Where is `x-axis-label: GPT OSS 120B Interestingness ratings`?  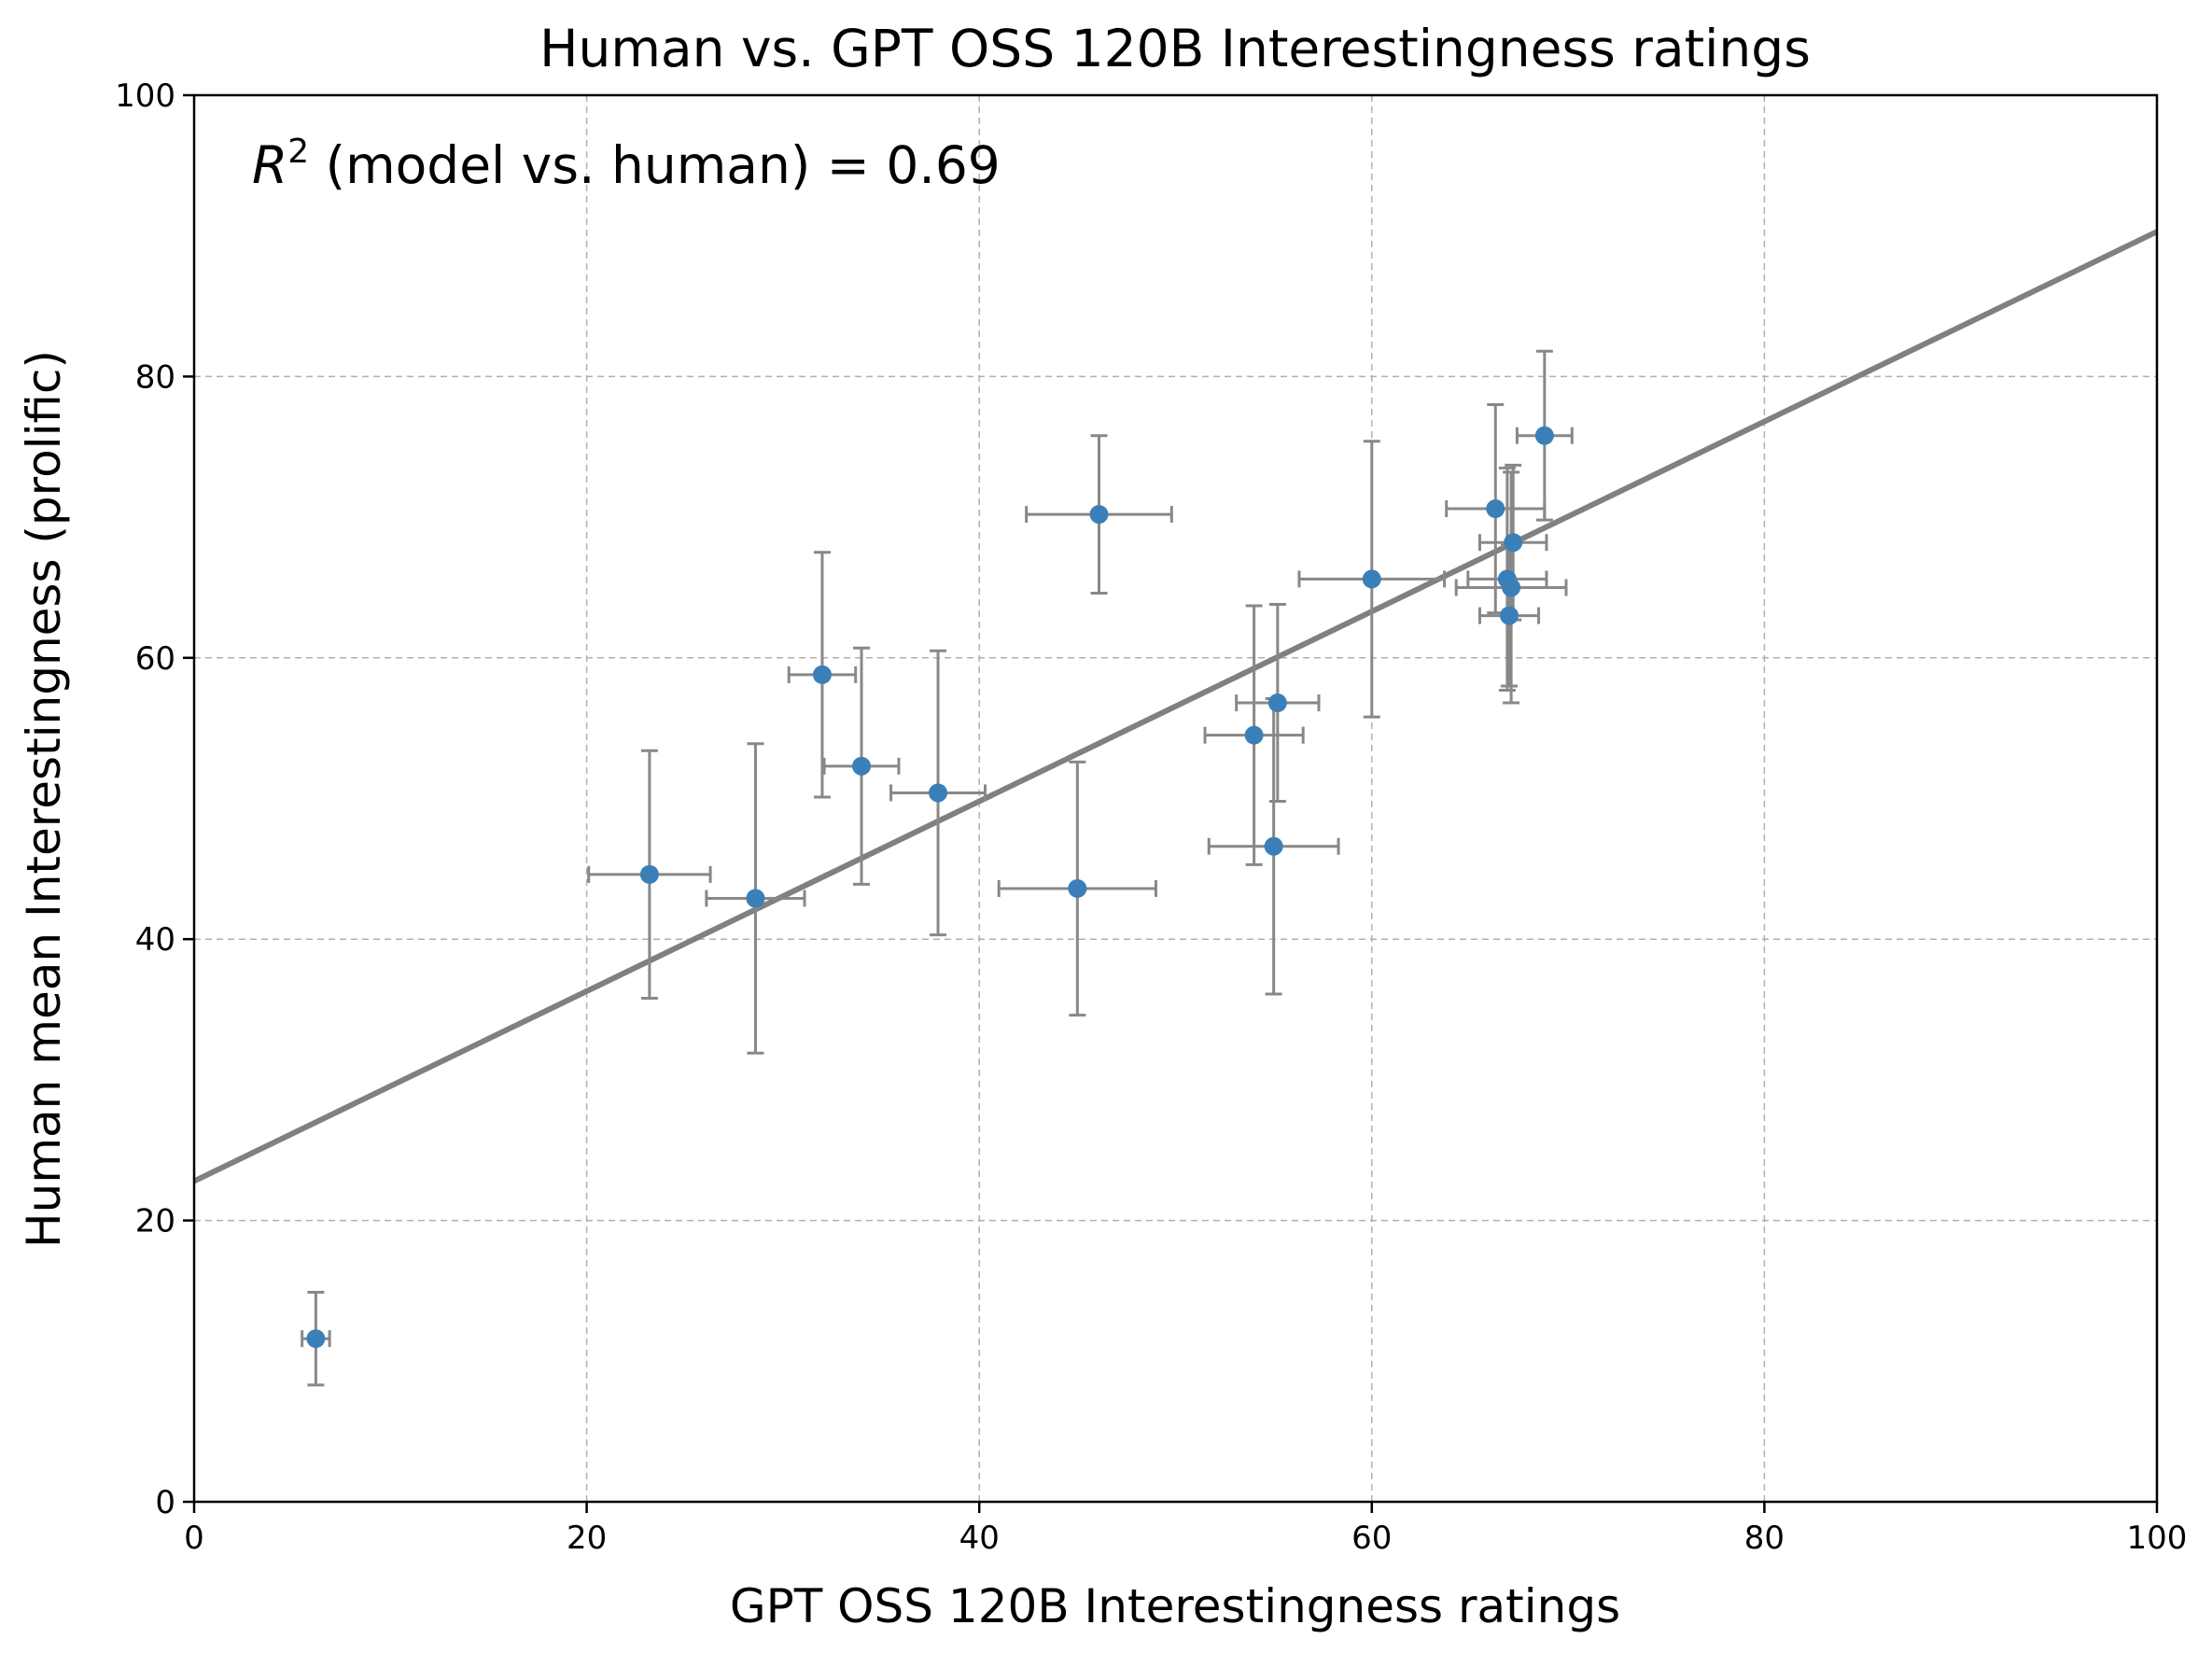 x-axis-label: GPT OSS 120B Interestingness ratings is located at coordinates (1175, 1606).